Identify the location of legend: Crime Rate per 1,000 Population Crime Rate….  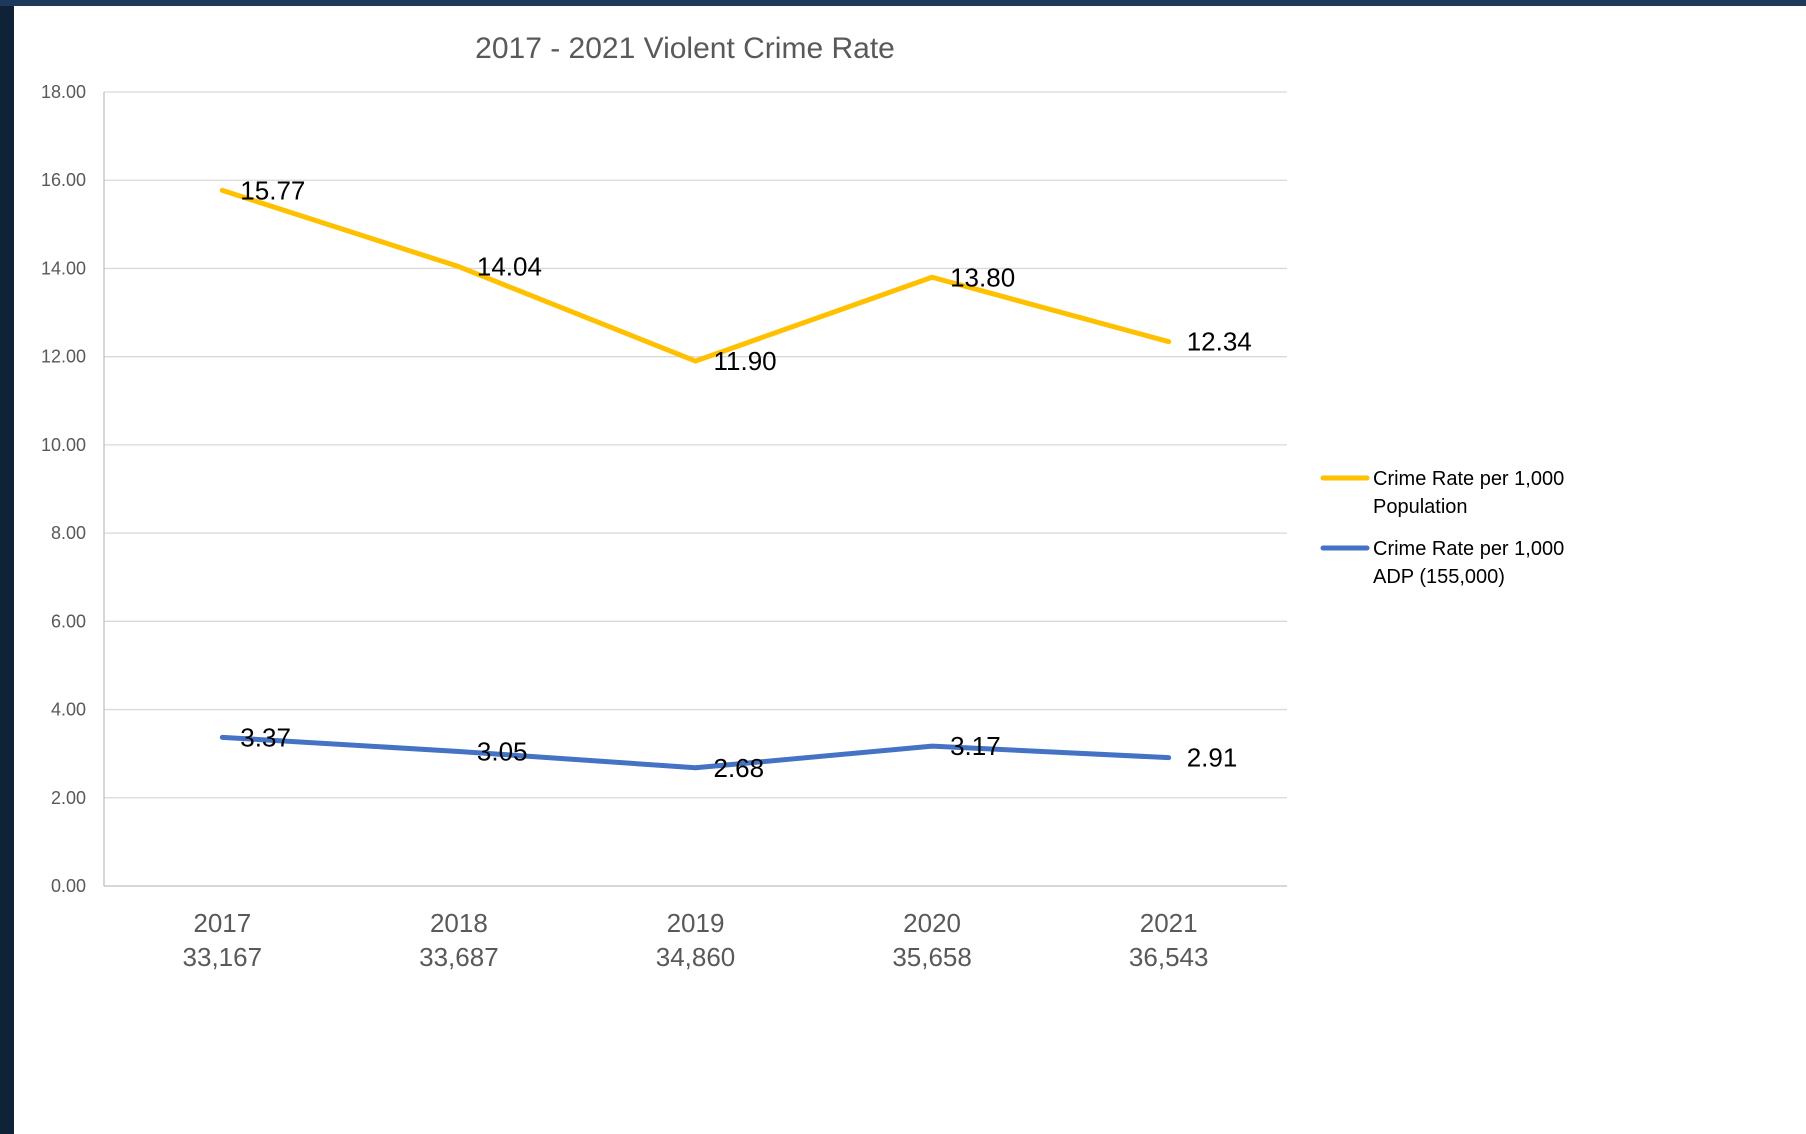
(1442, 528).